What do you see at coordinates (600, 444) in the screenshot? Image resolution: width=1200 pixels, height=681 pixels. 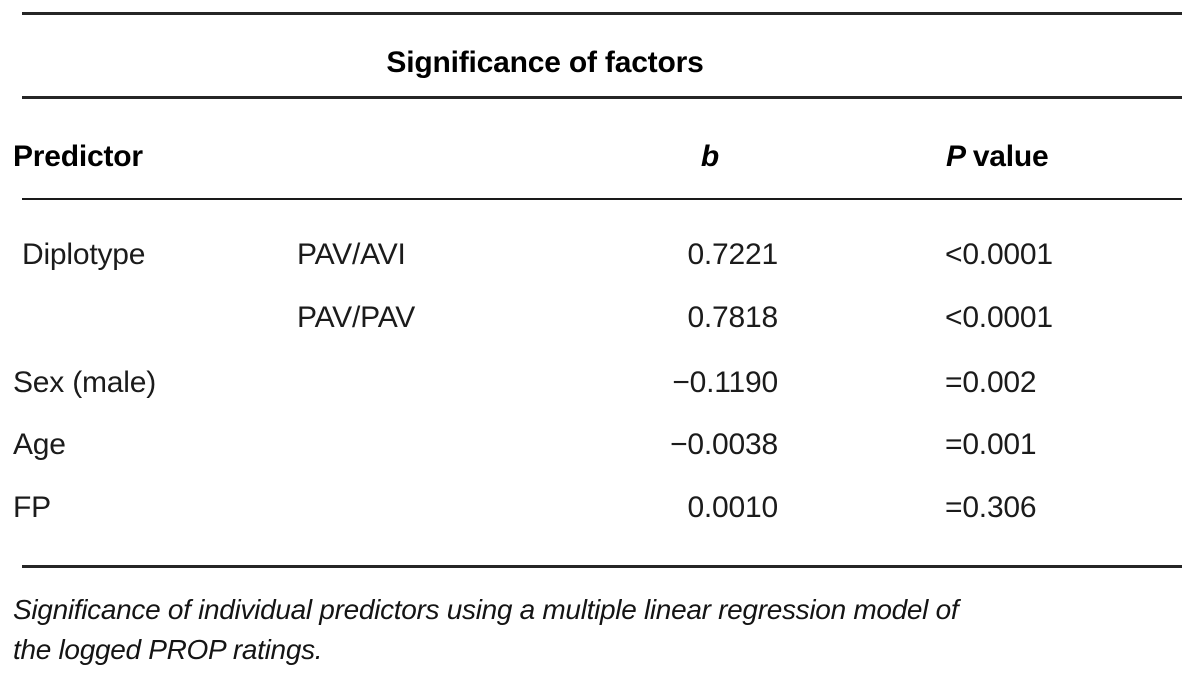 I see `table-row: Age −0.0038 =0.001` at bounding box center [600, 444].